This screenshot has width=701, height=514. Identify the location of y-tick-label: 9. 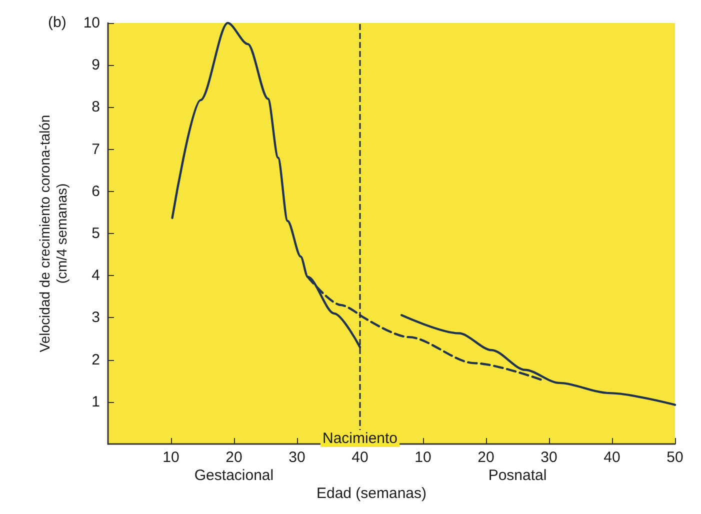
(96, 65).